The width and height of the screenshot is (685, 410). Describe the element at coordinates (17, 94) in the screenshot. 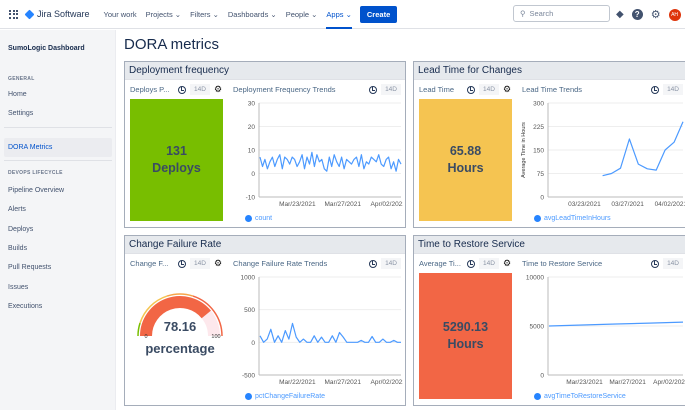

I see `sidebar-item-home: Home` at that location.